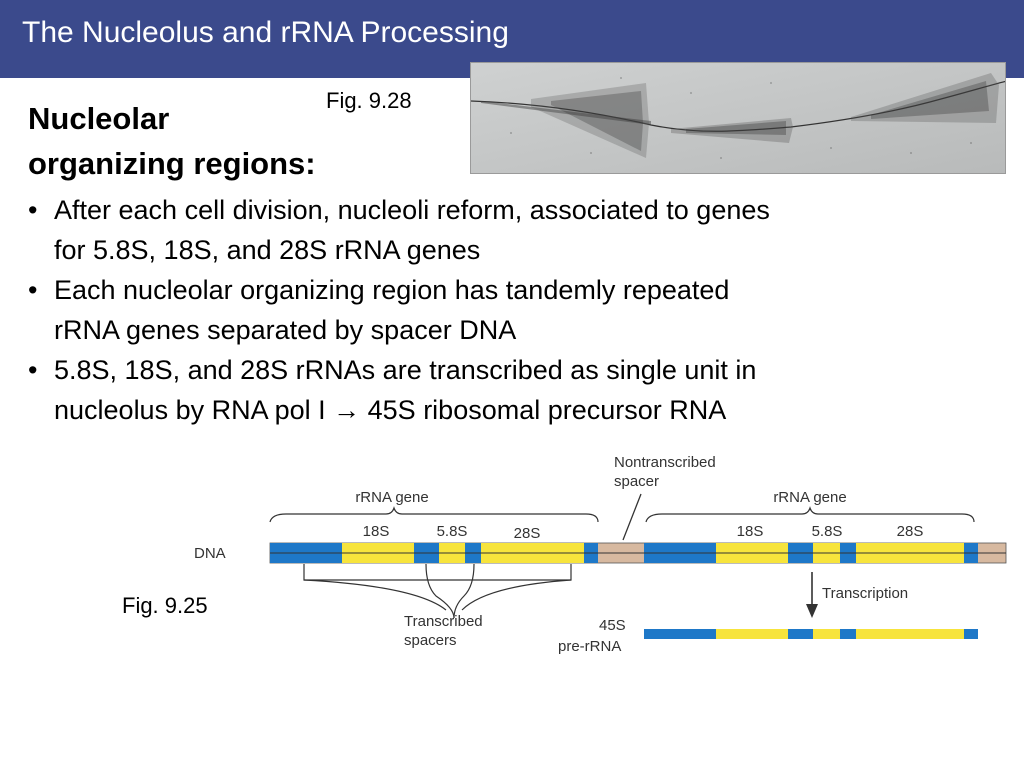 The image size is (1024, 768). What do you see at coordinates (430, 640) in the screenshot?
I see `transcribed-label-line-2: spacers` at bounding box center [430, 640].